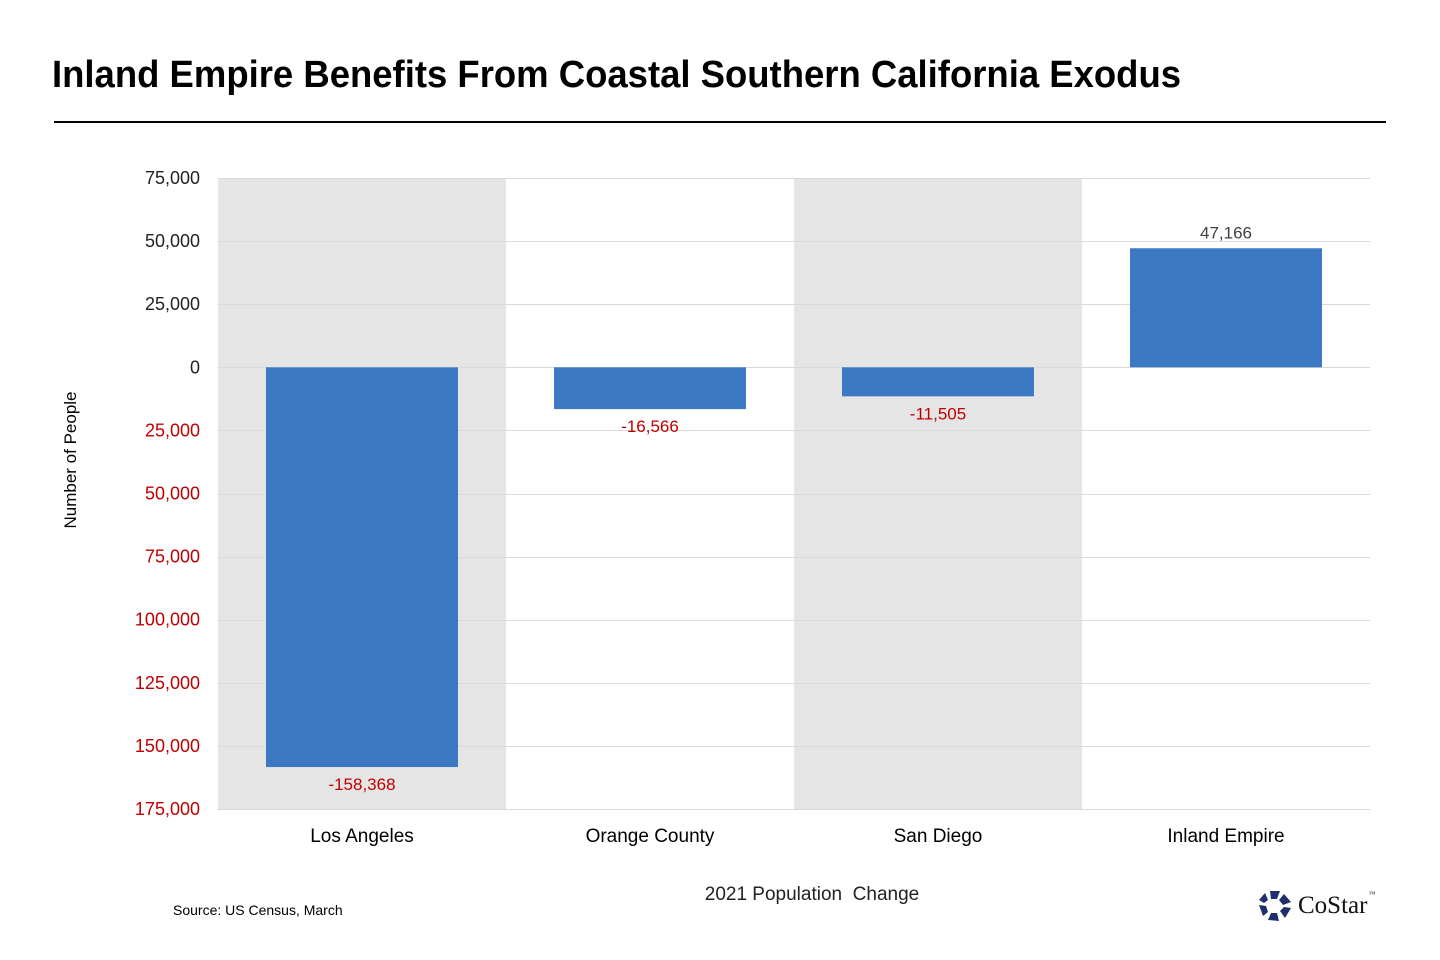 The image size is (1440, 960). I want to click on y-tick-label: 150,000, so click(167, 746).